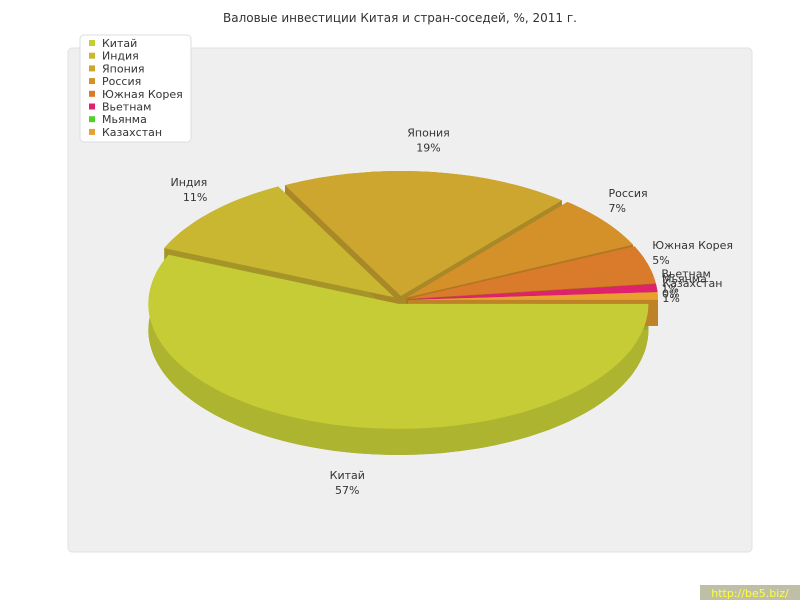 This screenshot has height=604, width=800. I want to click on watermark-box, so click(750, 592).